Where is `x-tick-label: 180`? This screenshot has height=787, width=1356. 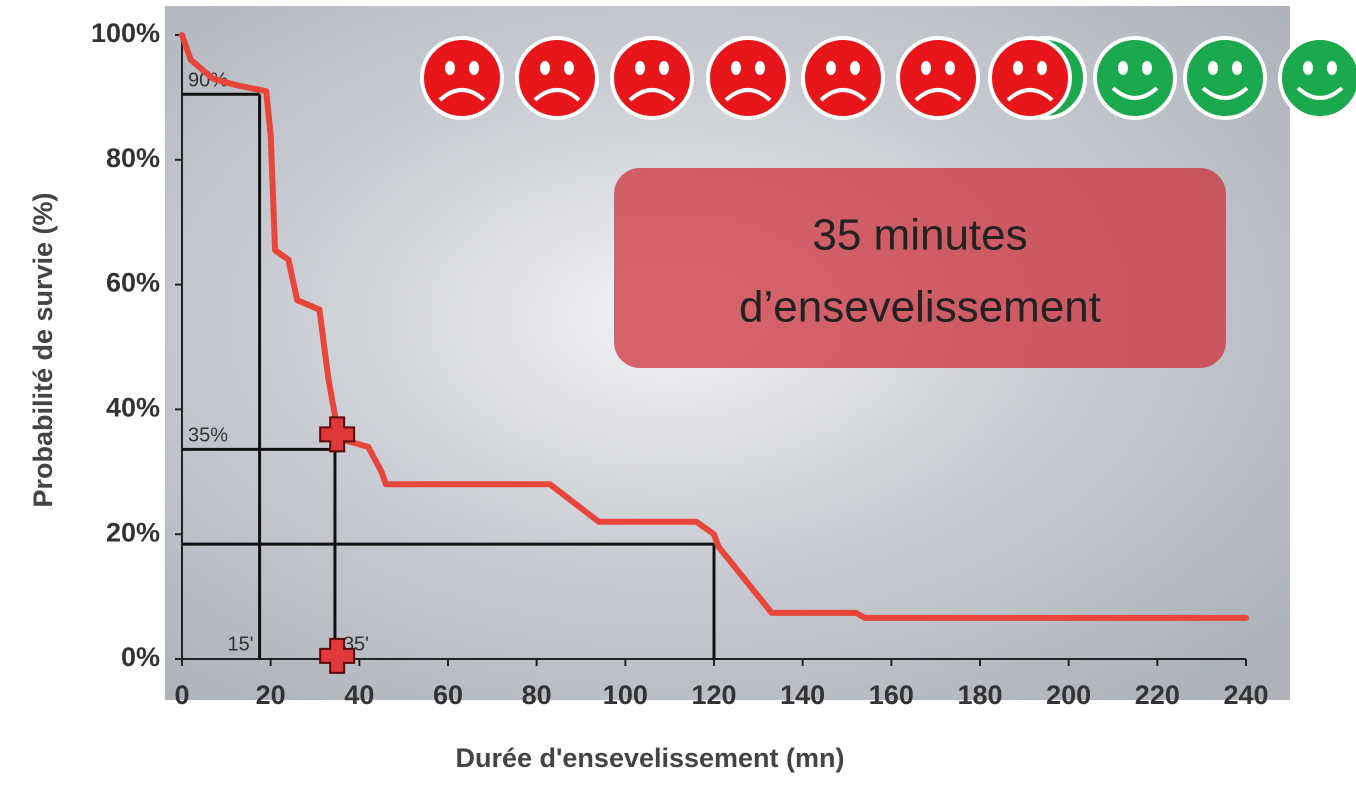
x-tick-label: 180 is located at coordinates (979, 695).